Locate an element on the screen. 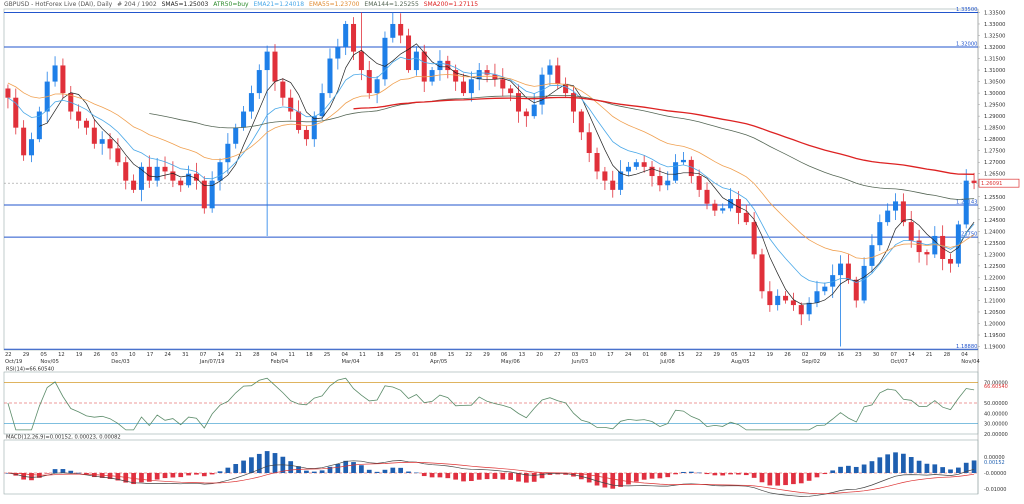 The width and height of the screenshot is (1024, 504). sma5-label: SMA5=1.25003 is located at coordinates (185, 4).